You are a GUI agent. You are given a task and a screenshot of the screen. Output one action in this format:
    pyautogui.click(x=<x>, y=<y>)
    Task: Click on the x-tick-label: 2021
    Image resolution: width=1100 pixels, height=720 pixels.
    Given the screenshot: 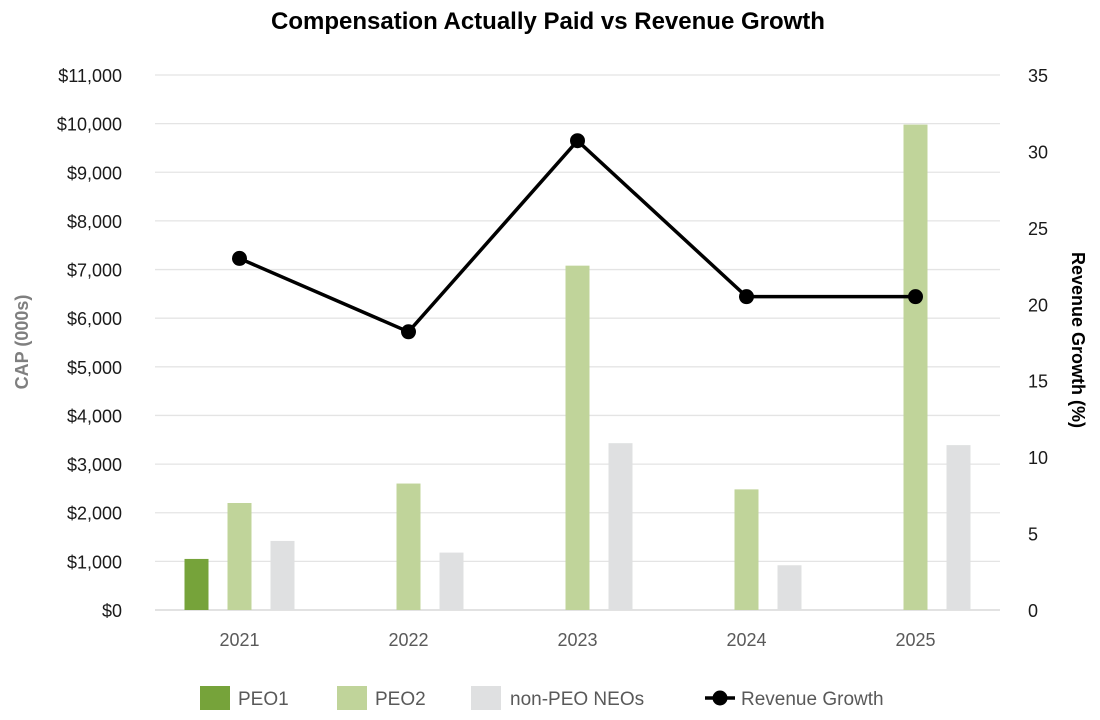 What is the action you would take?
    pyautogui.click(x=239, y=640)
    